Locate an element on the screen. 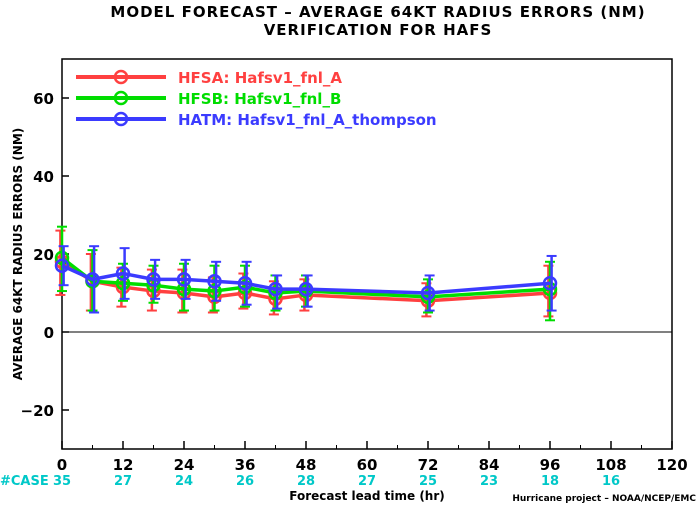  legend-item-2: HFSB: Hafsv1_fnl_B is located at coordinates (208, 99).